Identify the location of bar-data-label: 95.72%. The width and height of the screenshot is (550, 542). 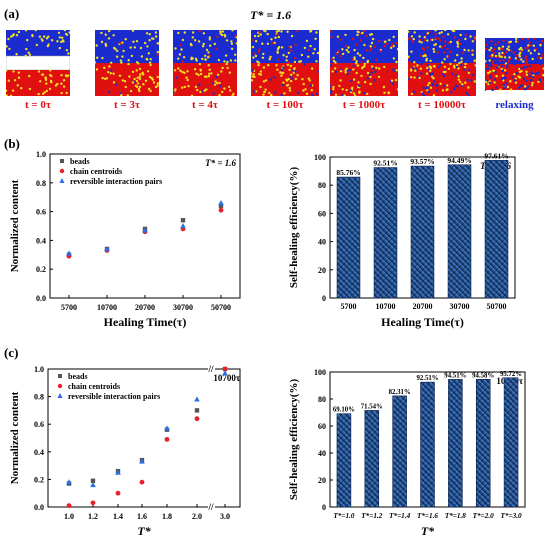
(511, 374).